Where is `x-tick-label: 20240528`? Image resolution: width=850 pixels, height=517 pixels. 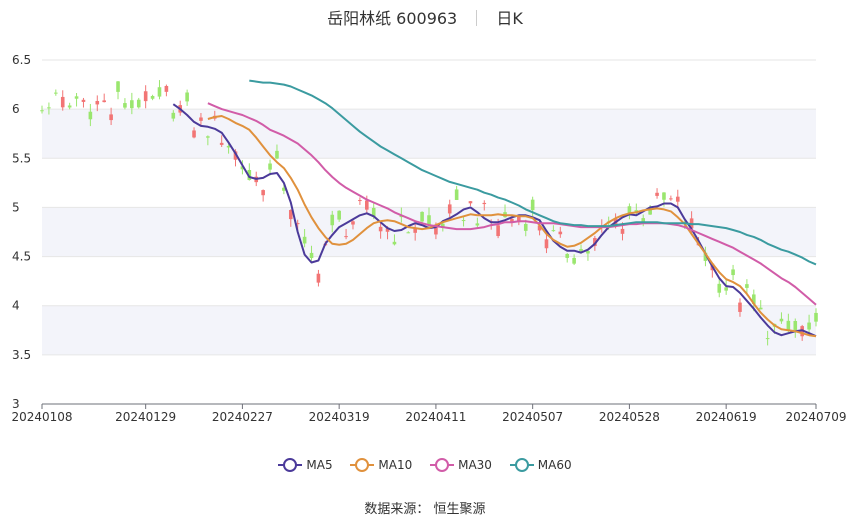
x-tick-label: 20240528 is located at coordinates (629, 417).